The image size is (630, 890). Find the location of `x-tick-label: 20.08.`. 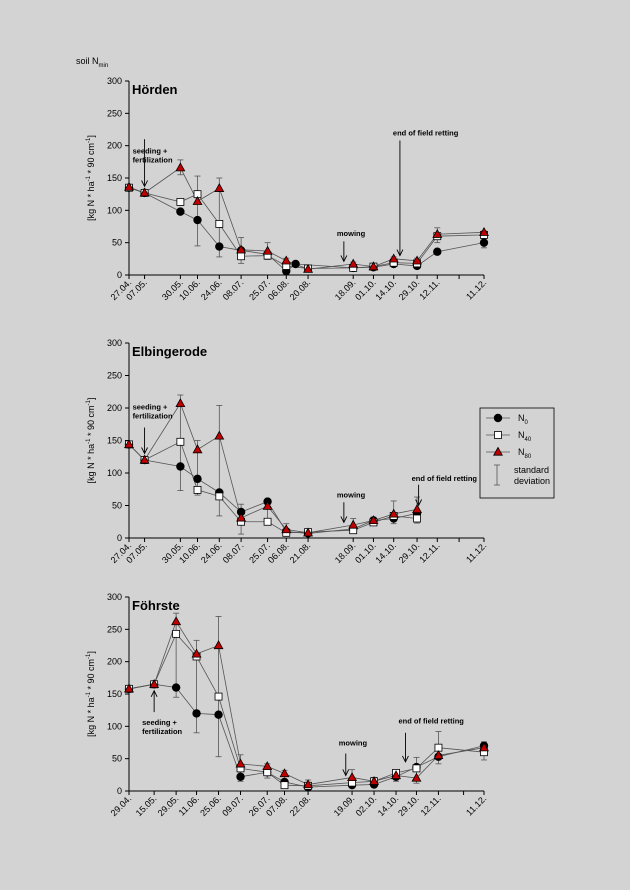

x-tick-label: 20.08. is located at coordinates (300, 289).